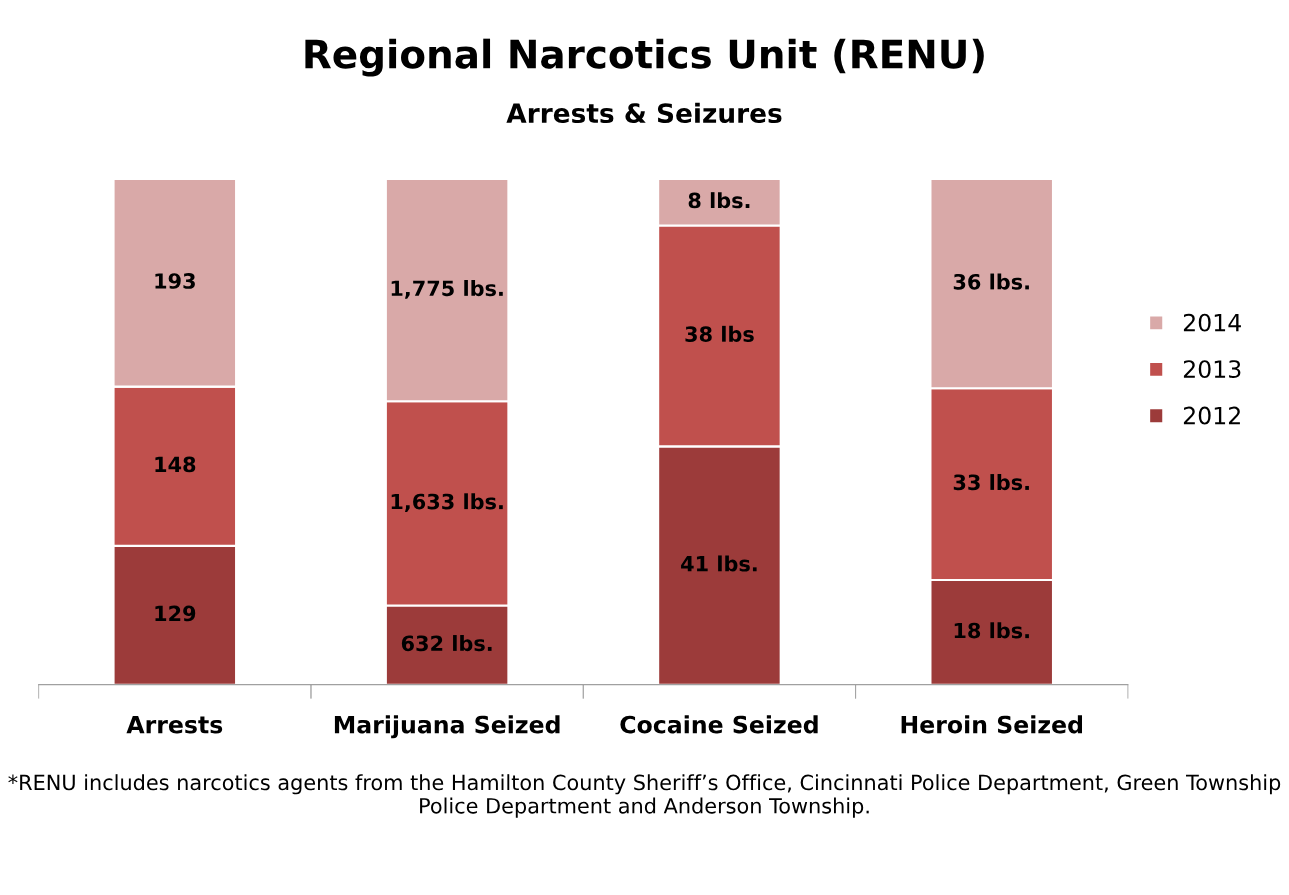 This screenshot has height=895, width=1289. Describe the element at coordinates (644, 113) in the screenshot. I see `text: Arrests & Seizures` at that location.